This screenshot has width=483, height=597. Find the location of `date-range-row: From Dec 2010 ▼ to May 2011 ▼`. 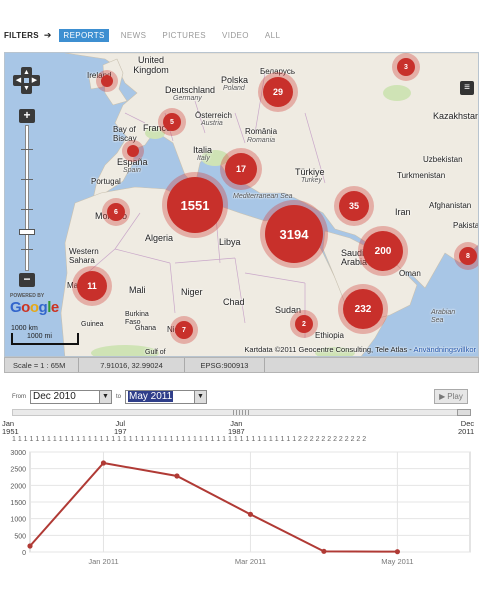

date-range-row: From Dec 2010 ▼ to May 2011 ▼ is located at coordinates (110, 397).